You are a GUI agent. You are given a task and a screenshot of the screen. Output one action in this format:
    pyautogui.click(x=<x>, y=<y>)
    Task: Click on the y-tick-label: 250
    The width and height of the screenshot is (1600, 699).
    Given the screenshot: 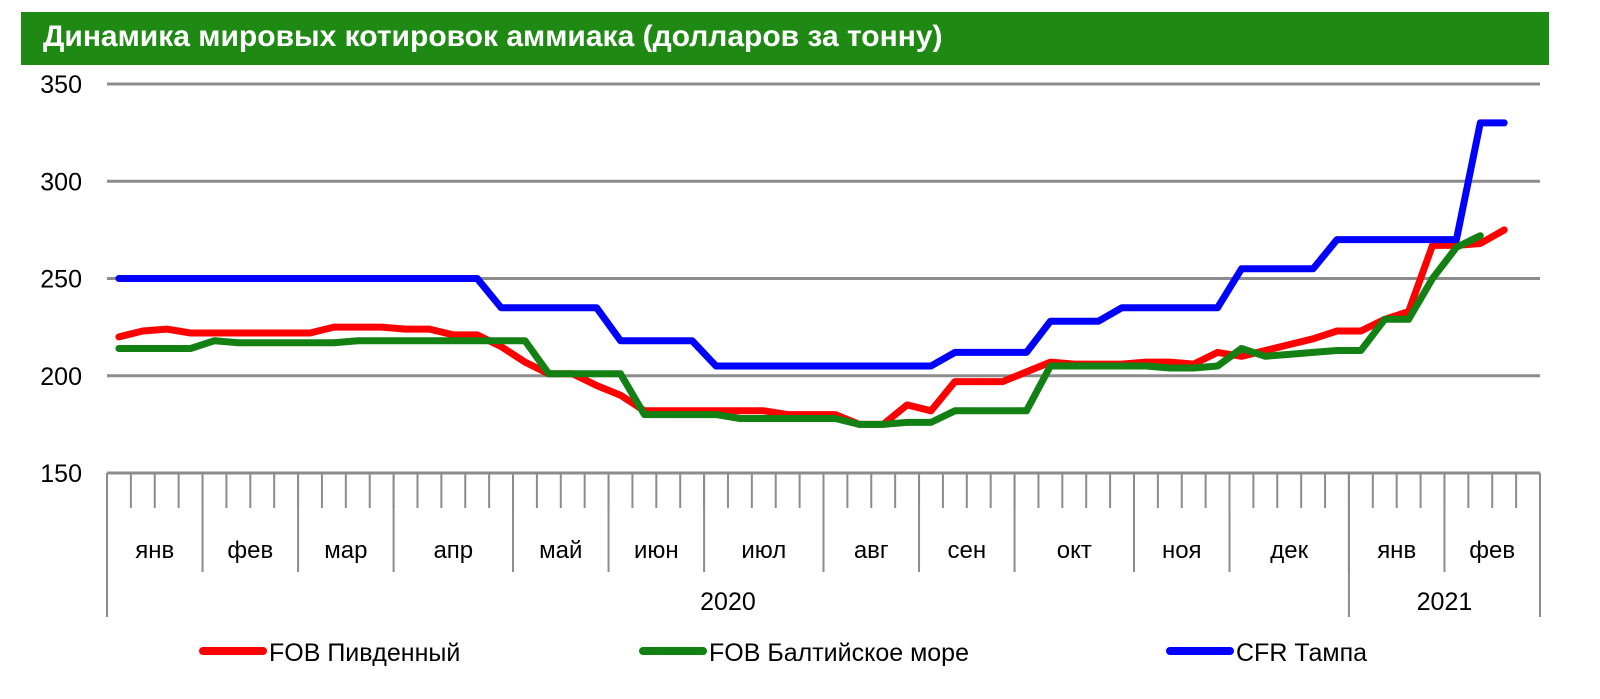 What is the action you would take?
    pyautogui.click(x=61, y=280)
    